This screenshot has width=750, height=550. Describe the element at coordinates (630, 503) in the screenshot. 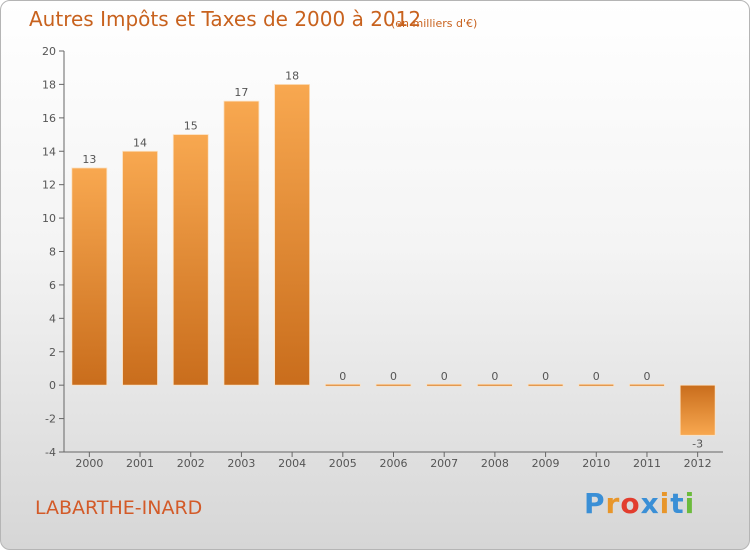

I see `logo-letter: o` at that location.